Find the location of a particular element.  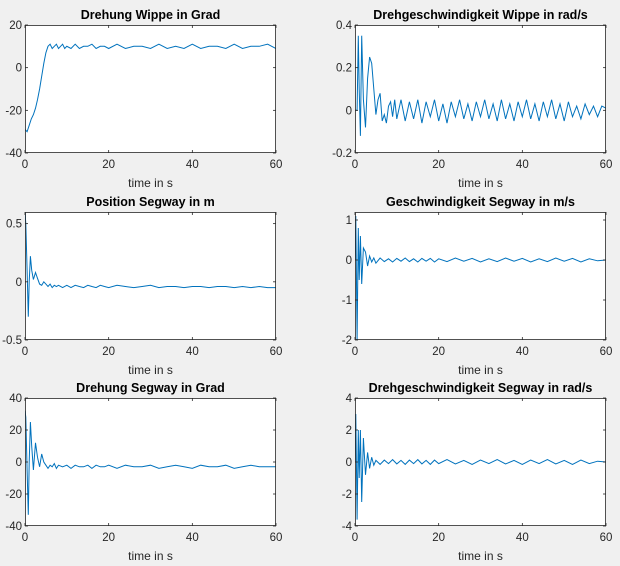

chart-title: Position Segway in m is located at coordinates (150, 202).